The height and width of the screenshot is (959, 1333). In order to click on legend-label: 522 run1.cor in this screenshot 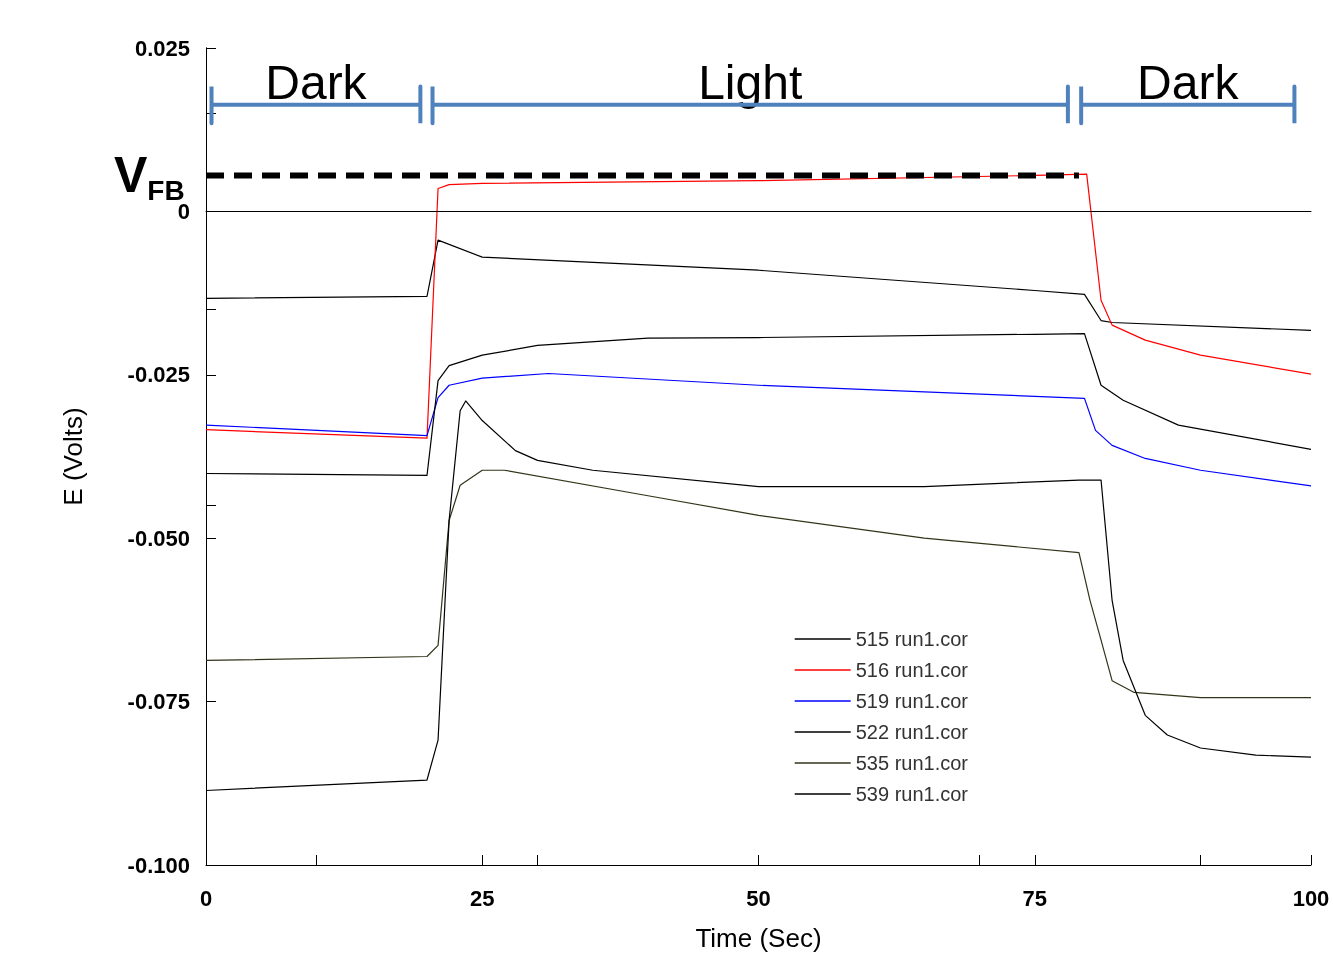, I will do `click(912, 732)`.